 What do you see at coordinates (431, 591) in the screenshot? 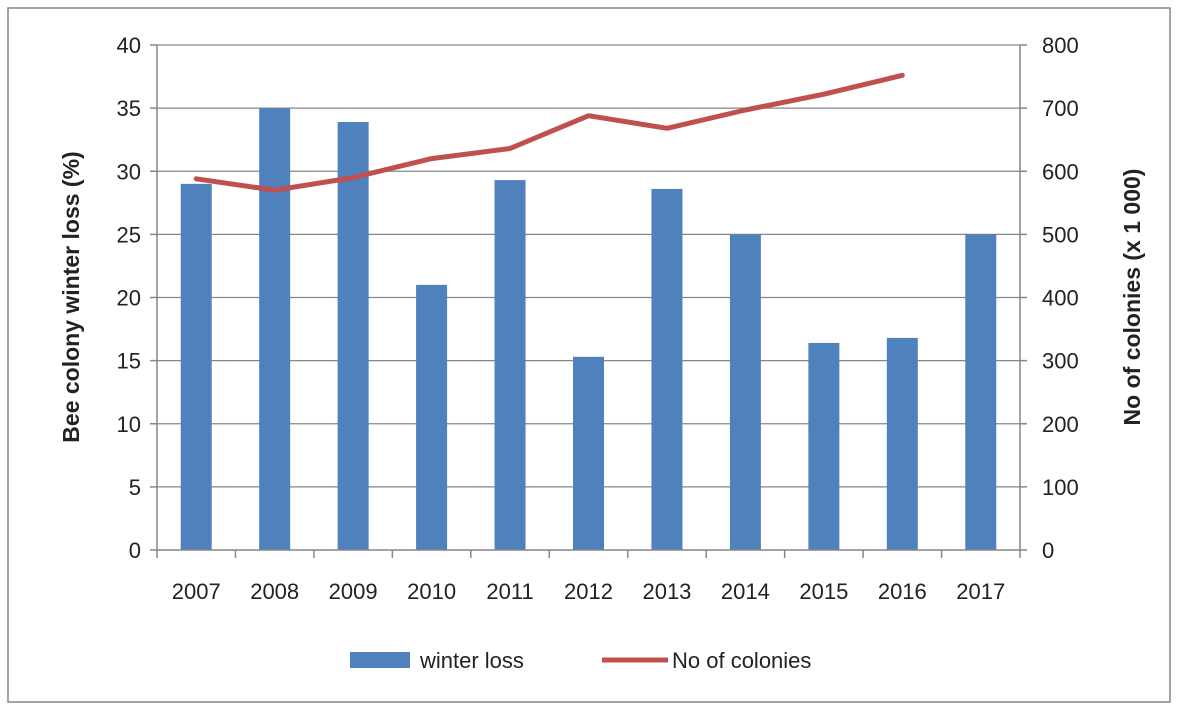
I see `x-tick-label: 2010` at bounding box center [431, 591].